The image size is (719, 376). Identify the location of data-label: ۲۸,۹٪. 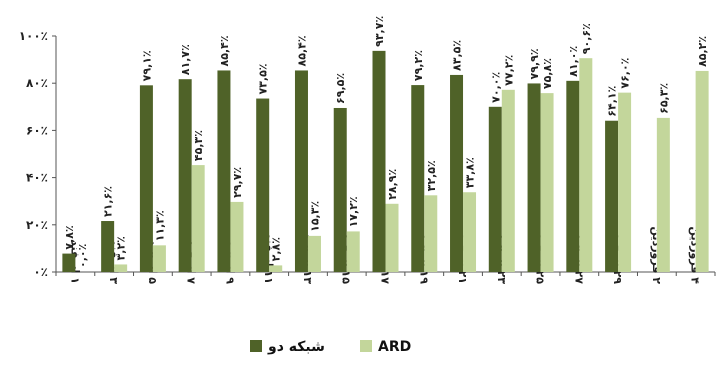
(392, 184).